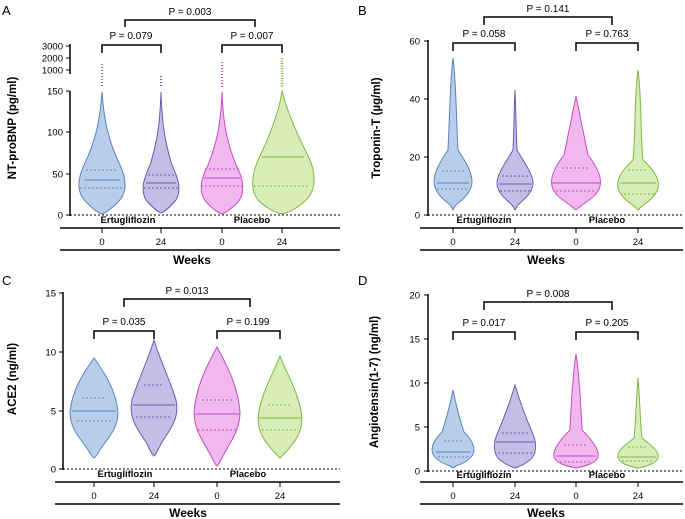 The width and height of the screenshot is (685, 519). I want to click on p-value-ertu: P = 0.079, so click(131, 36).